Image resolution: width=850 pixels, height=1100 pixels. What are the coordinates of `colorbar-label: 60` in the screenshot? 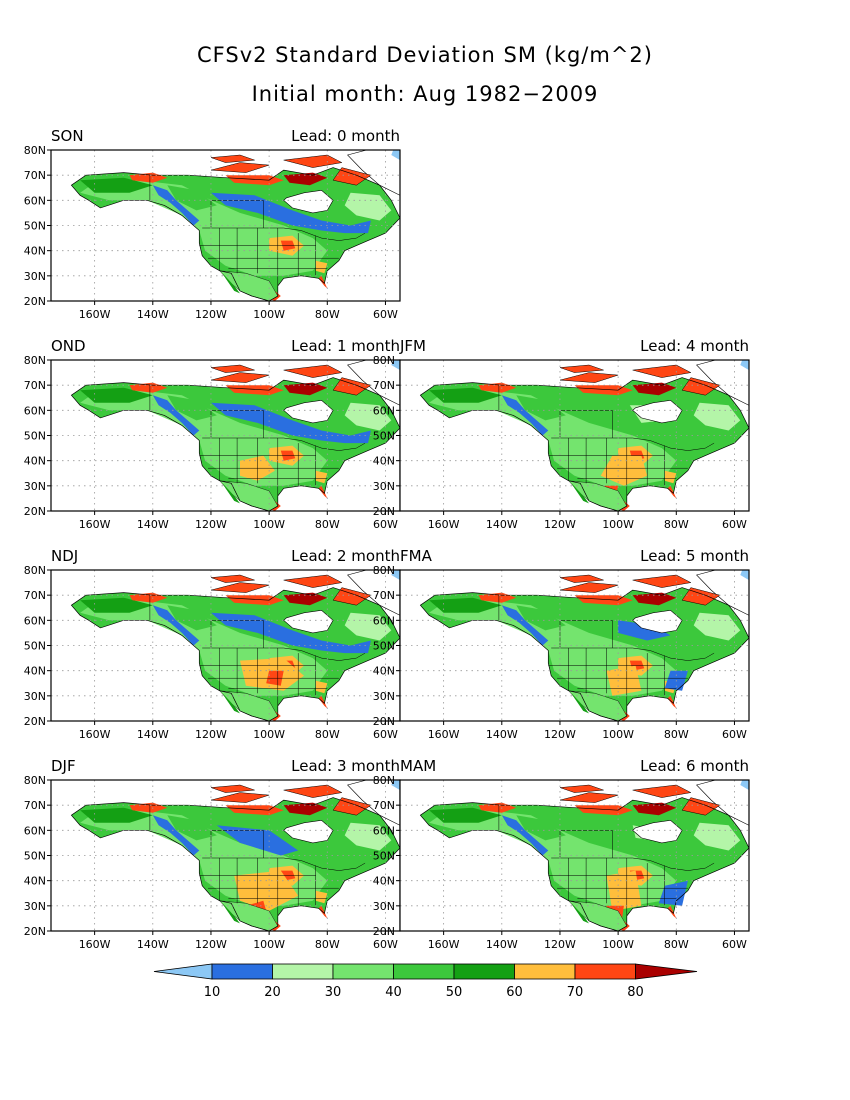 It's located at (514, 992).